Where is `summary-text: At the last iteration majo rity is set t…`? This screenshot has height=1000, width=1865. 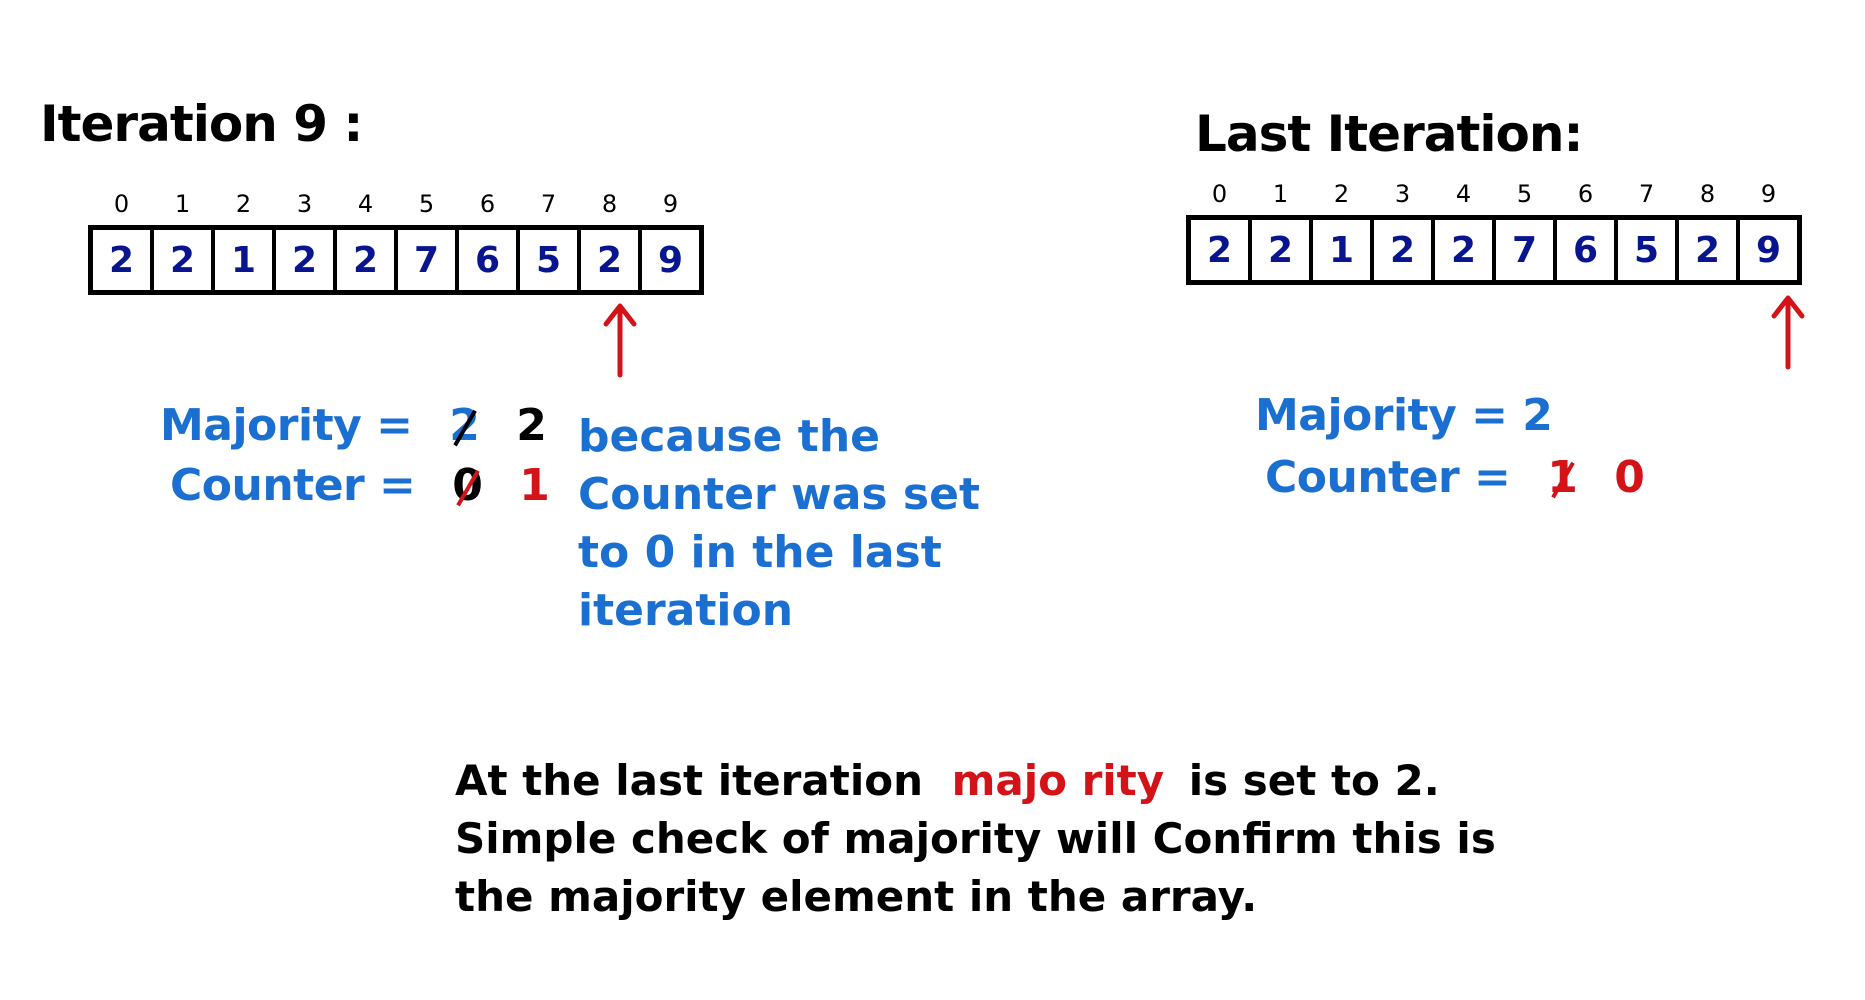
summary-text: At the last iteration majo rity is set t… is located at coordinates (975, 839).